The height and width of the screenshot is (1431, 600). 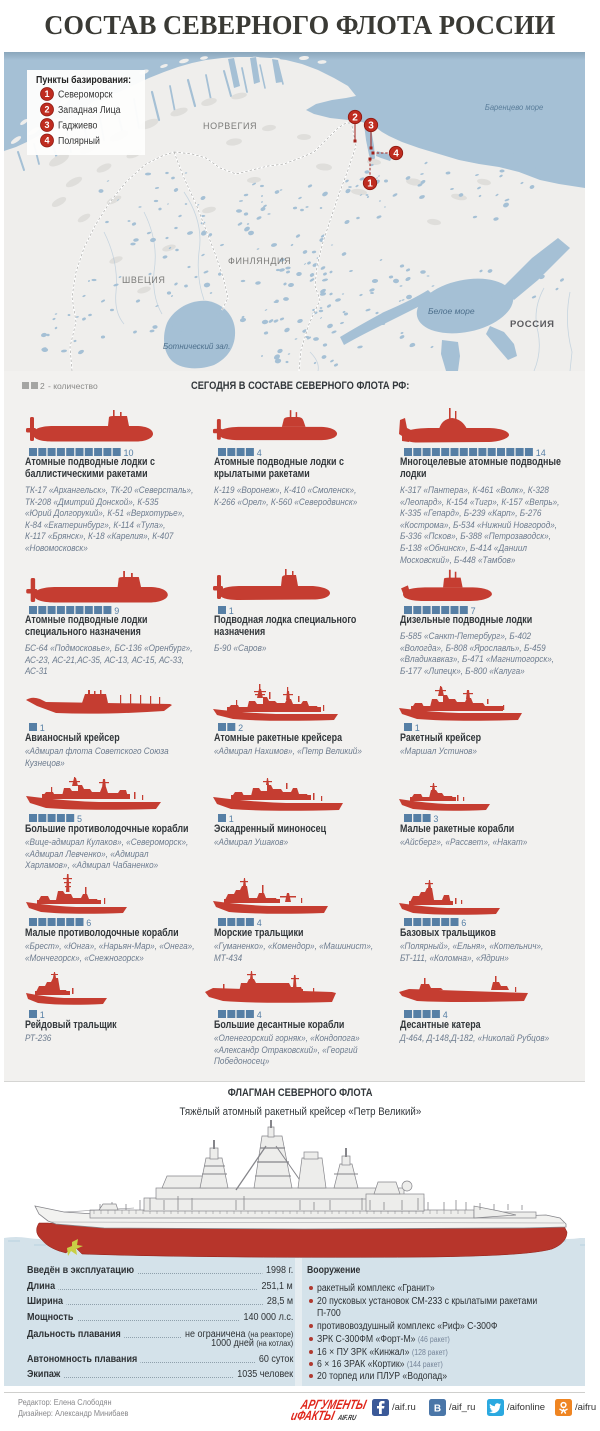 What do you see at coordinates (196, 346) in the screenshot?
I see `svg-text: Ботнический зал.` at bounding box center [196, 346].